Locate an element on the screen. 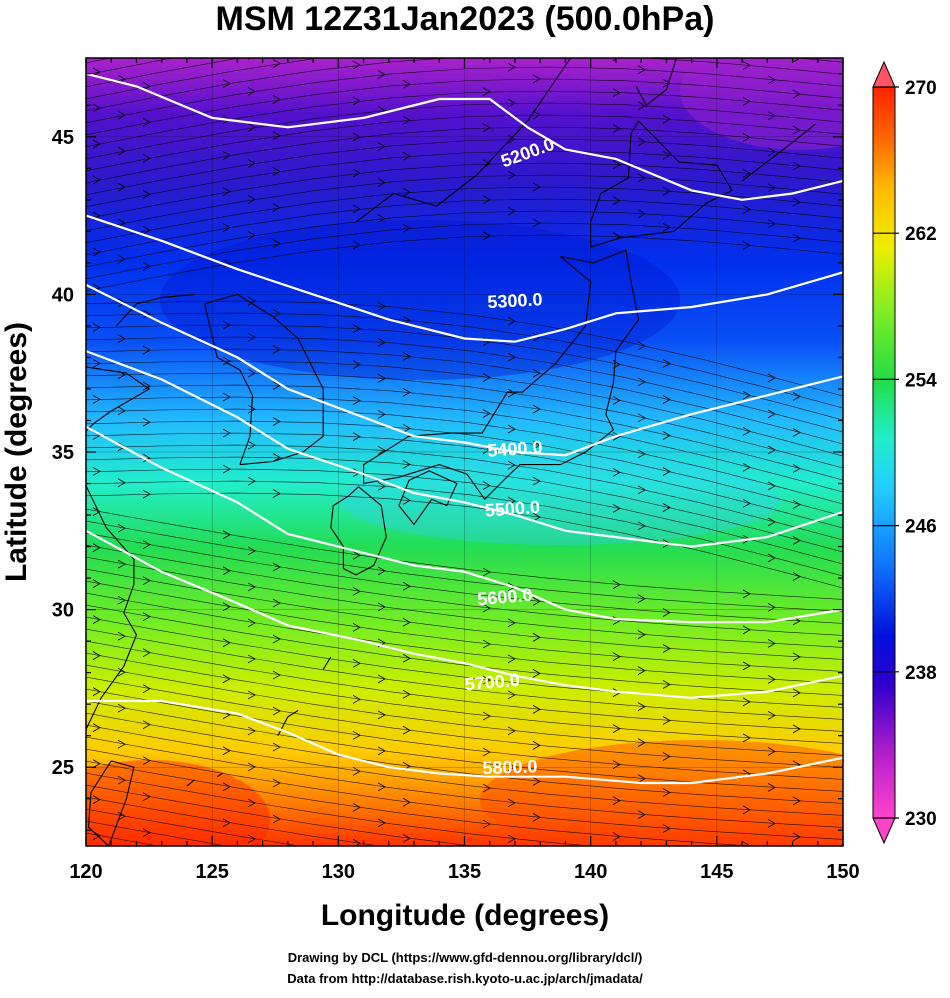 This screenshot has width=950, height=998. height-contour is located at coordinates (464, 278).